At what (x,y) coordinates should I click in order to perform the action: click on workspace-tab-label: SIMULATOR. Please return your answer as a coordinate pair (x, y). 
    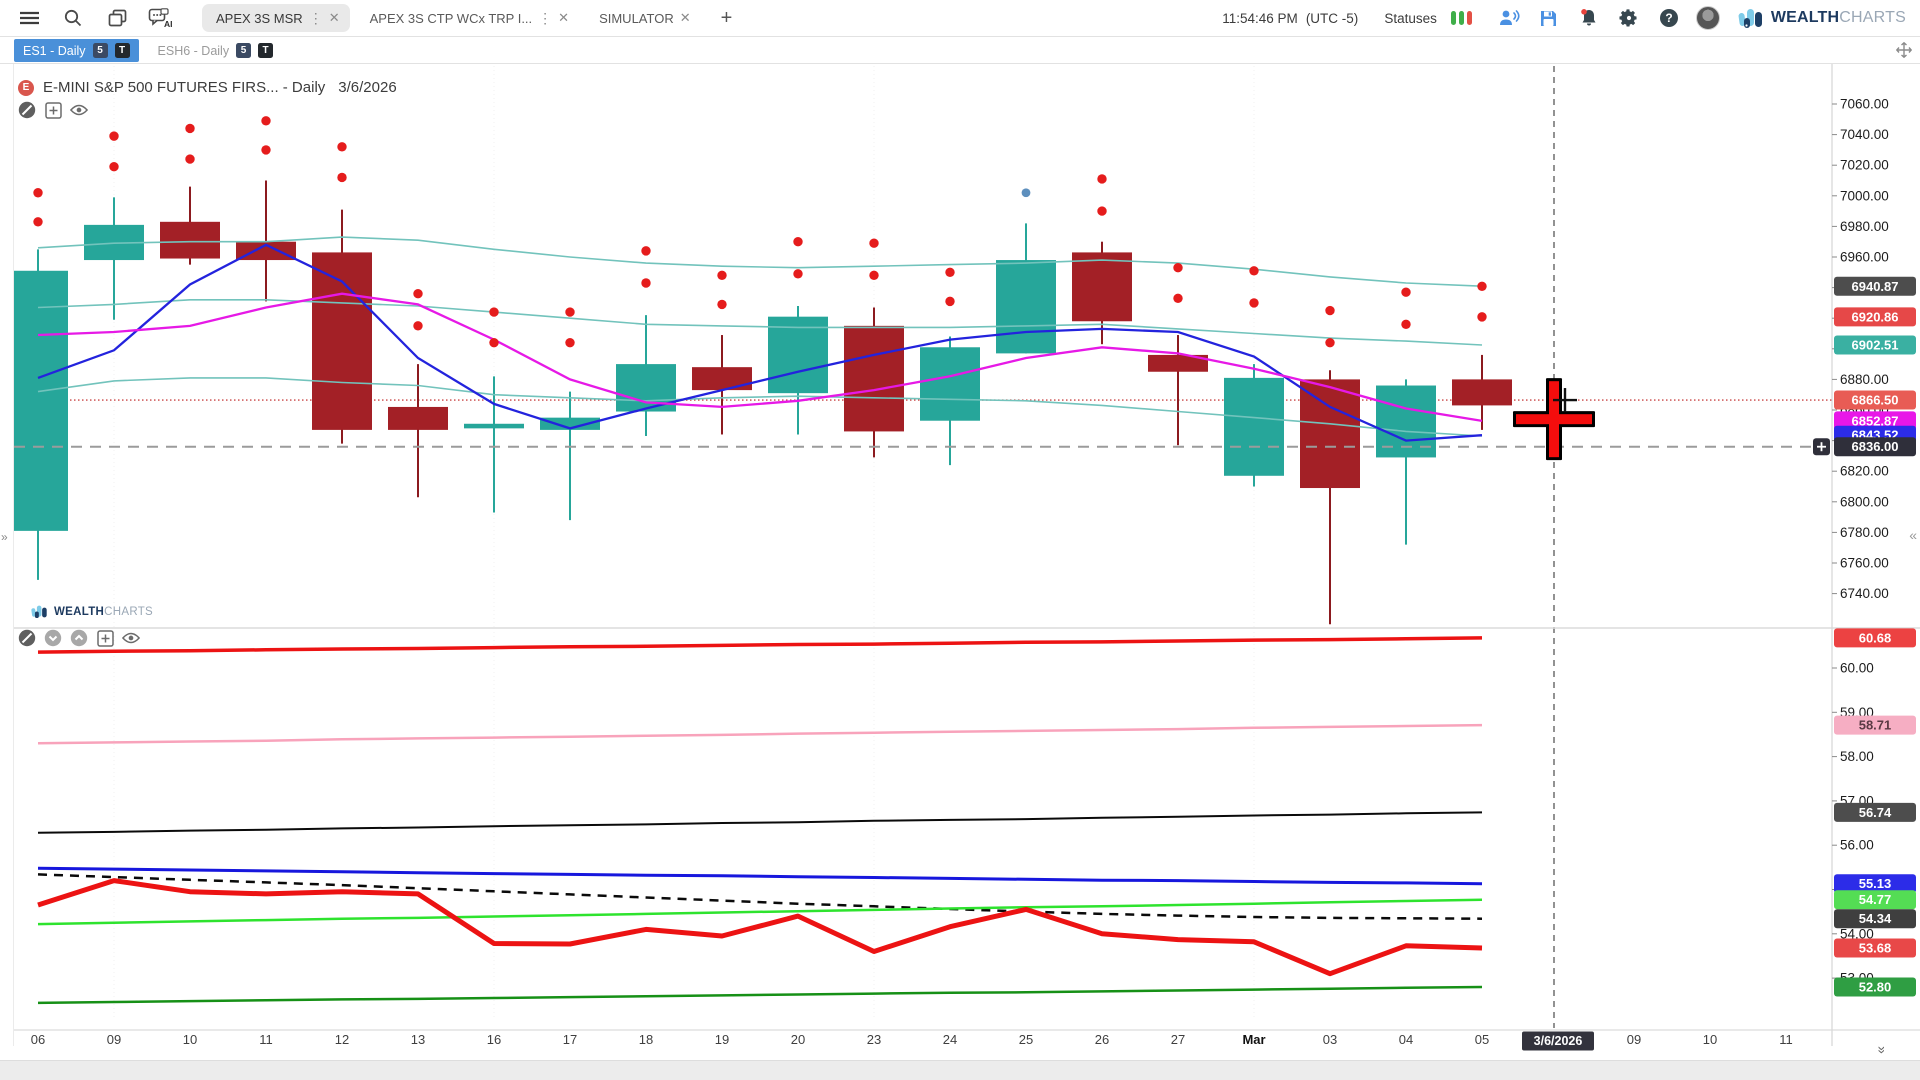
    Looking at the image, I should click on (636, 18).